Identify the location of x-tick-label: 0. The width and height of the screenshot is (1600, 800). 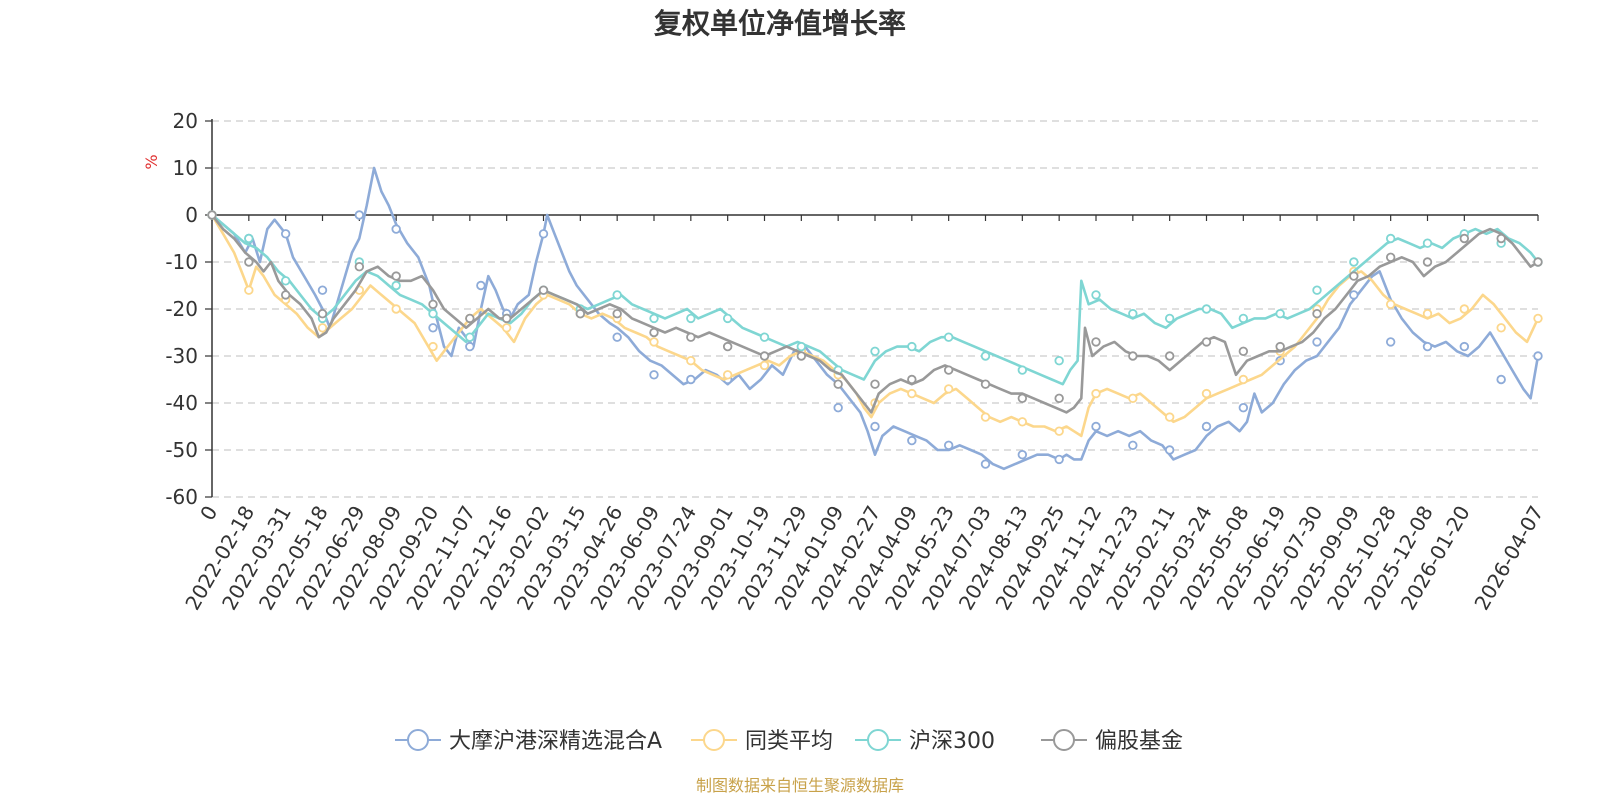
(208, 513).